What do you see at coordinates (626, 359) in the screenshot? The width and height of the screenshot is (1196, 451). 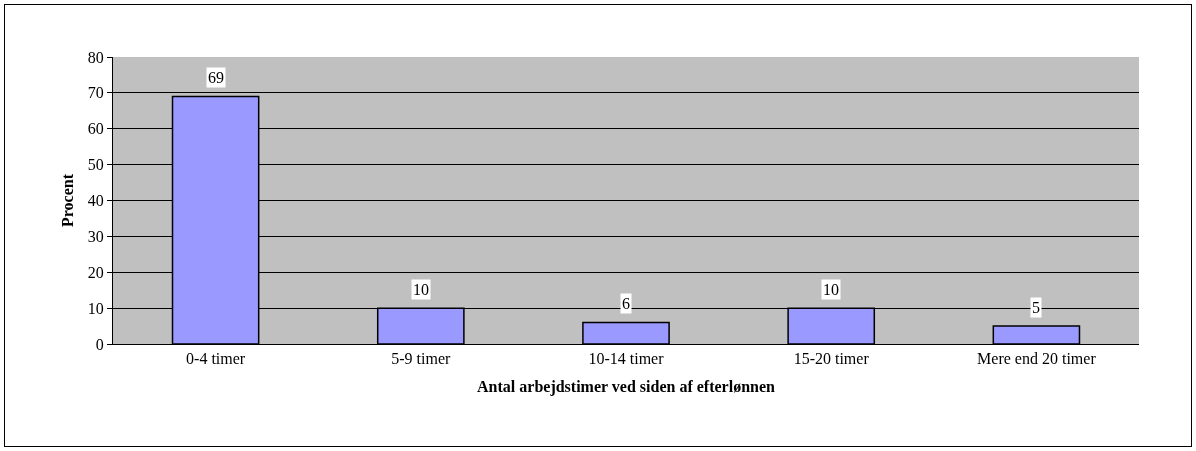 I see `x-tick-label: 10-14 timer` at bounding box center [626, 359].